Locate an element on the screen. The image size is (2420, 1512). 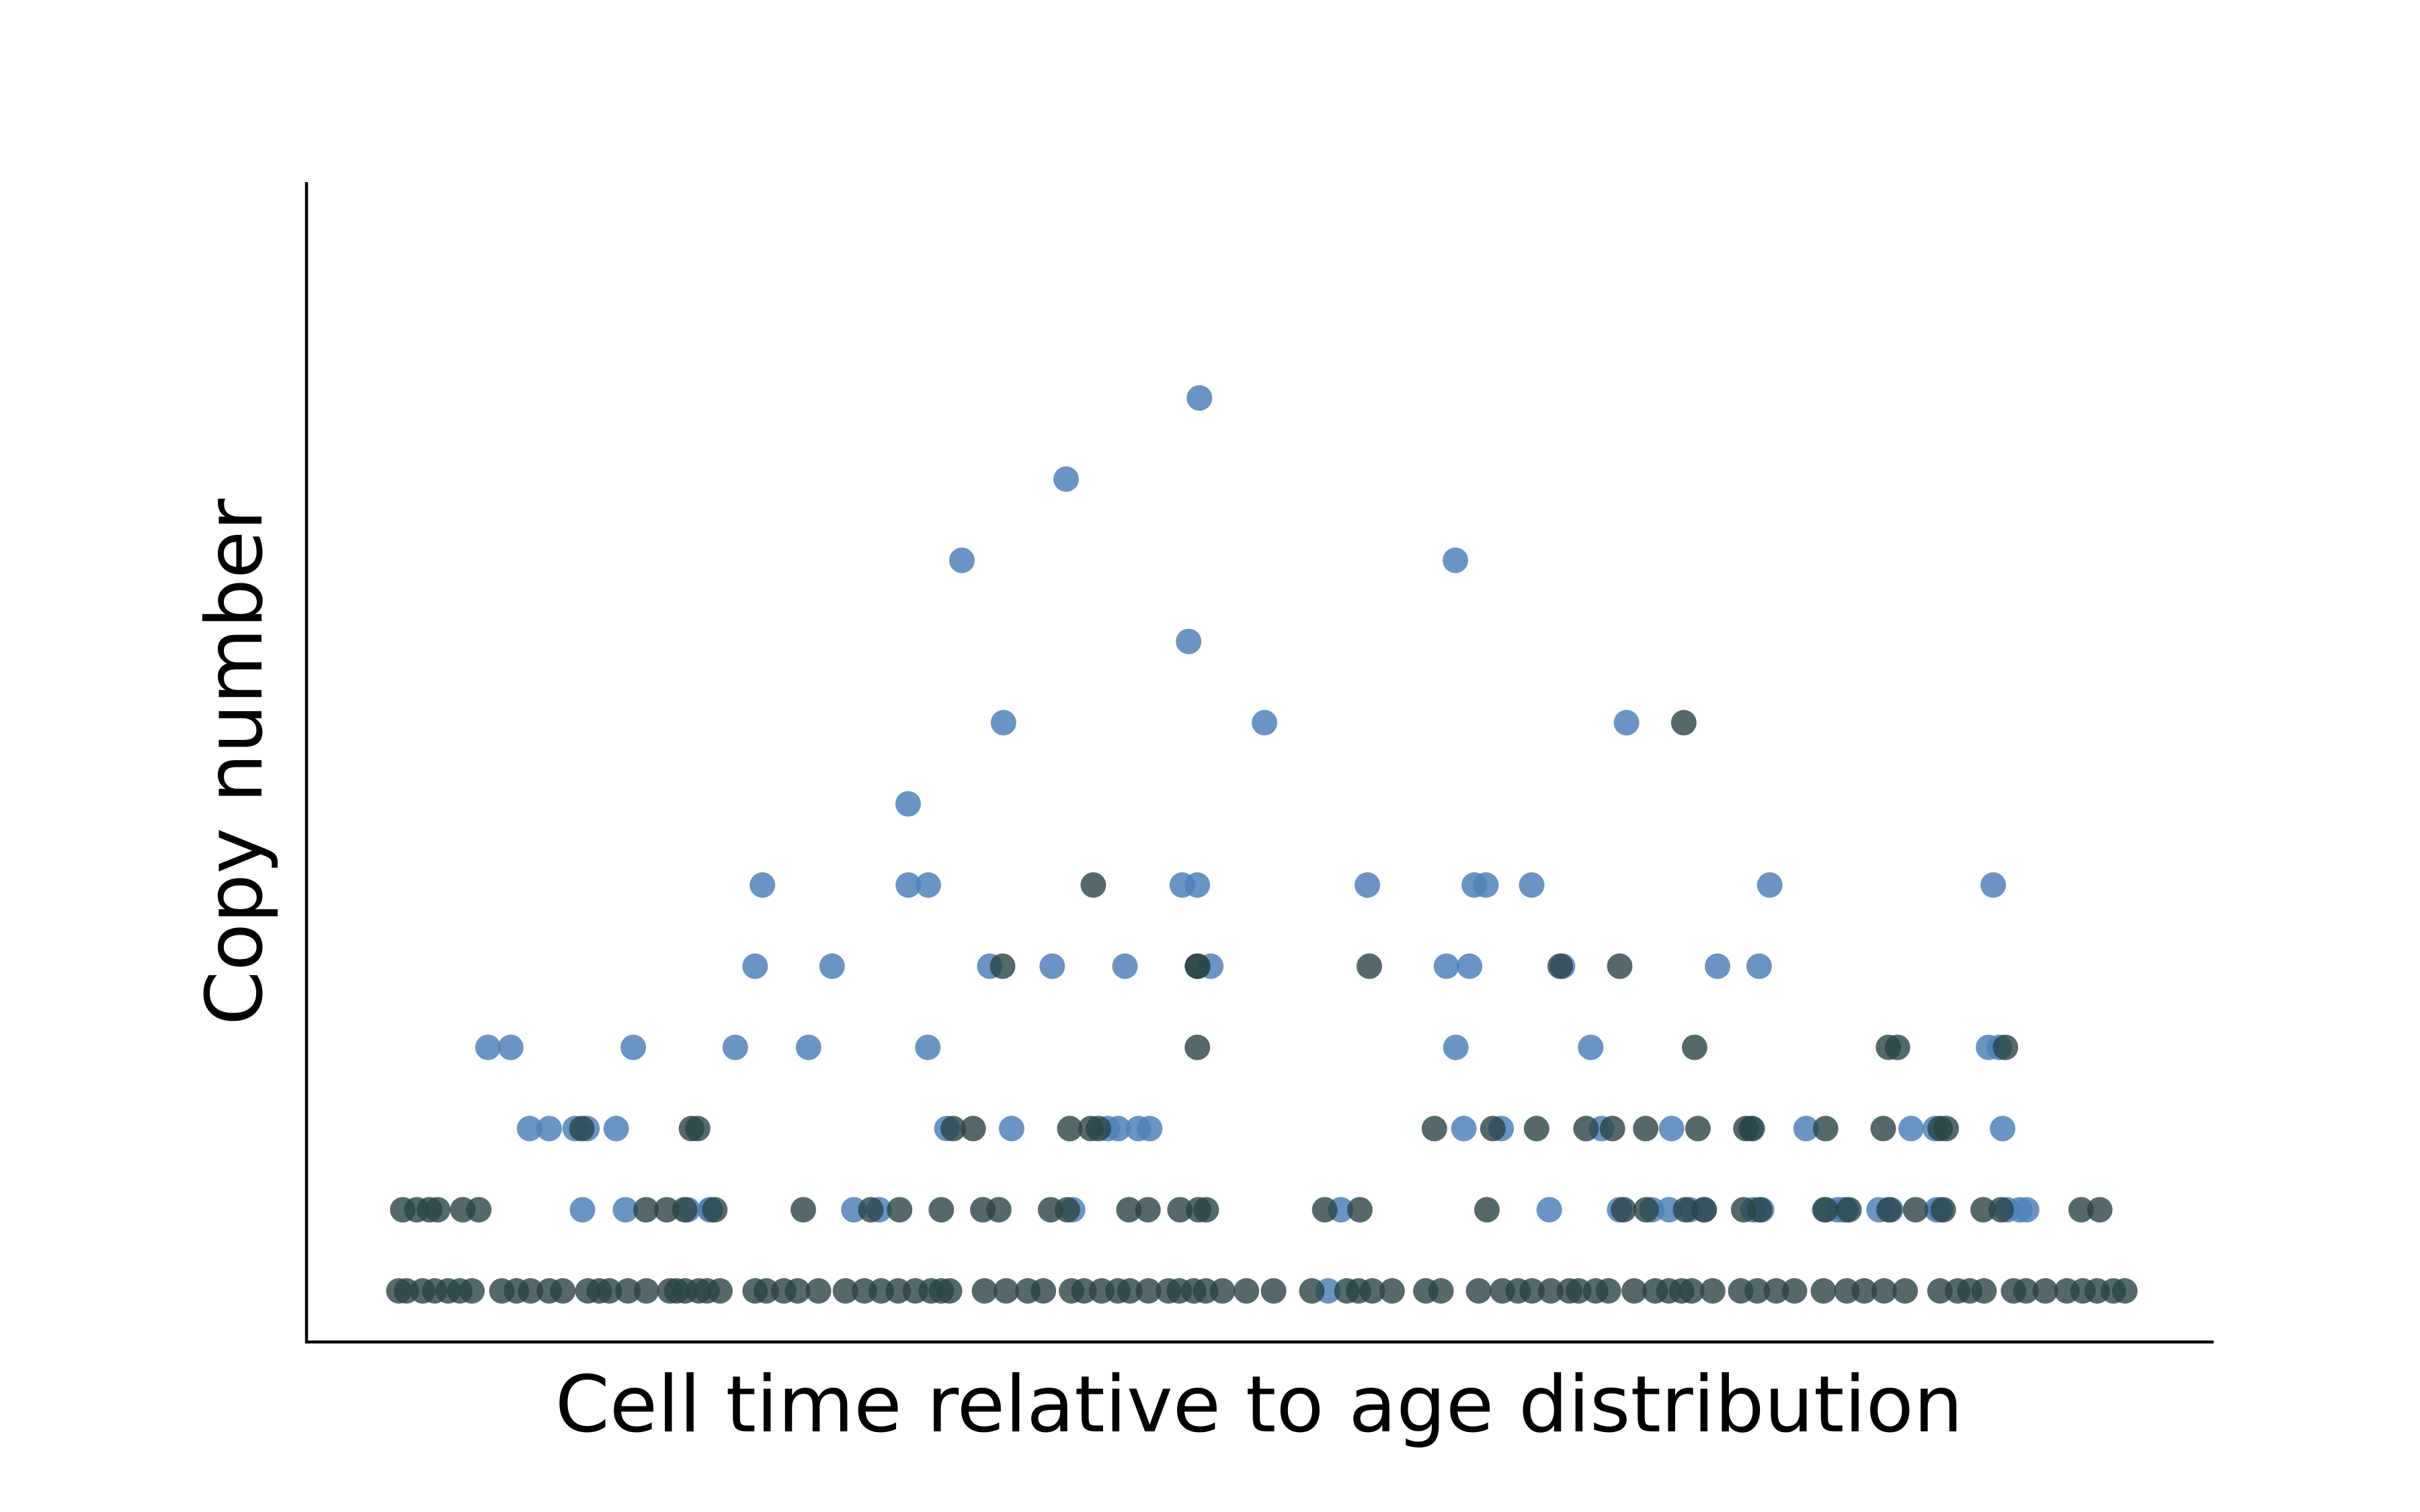
y-axis-label: Copy number is located at coordinates (235, 762).